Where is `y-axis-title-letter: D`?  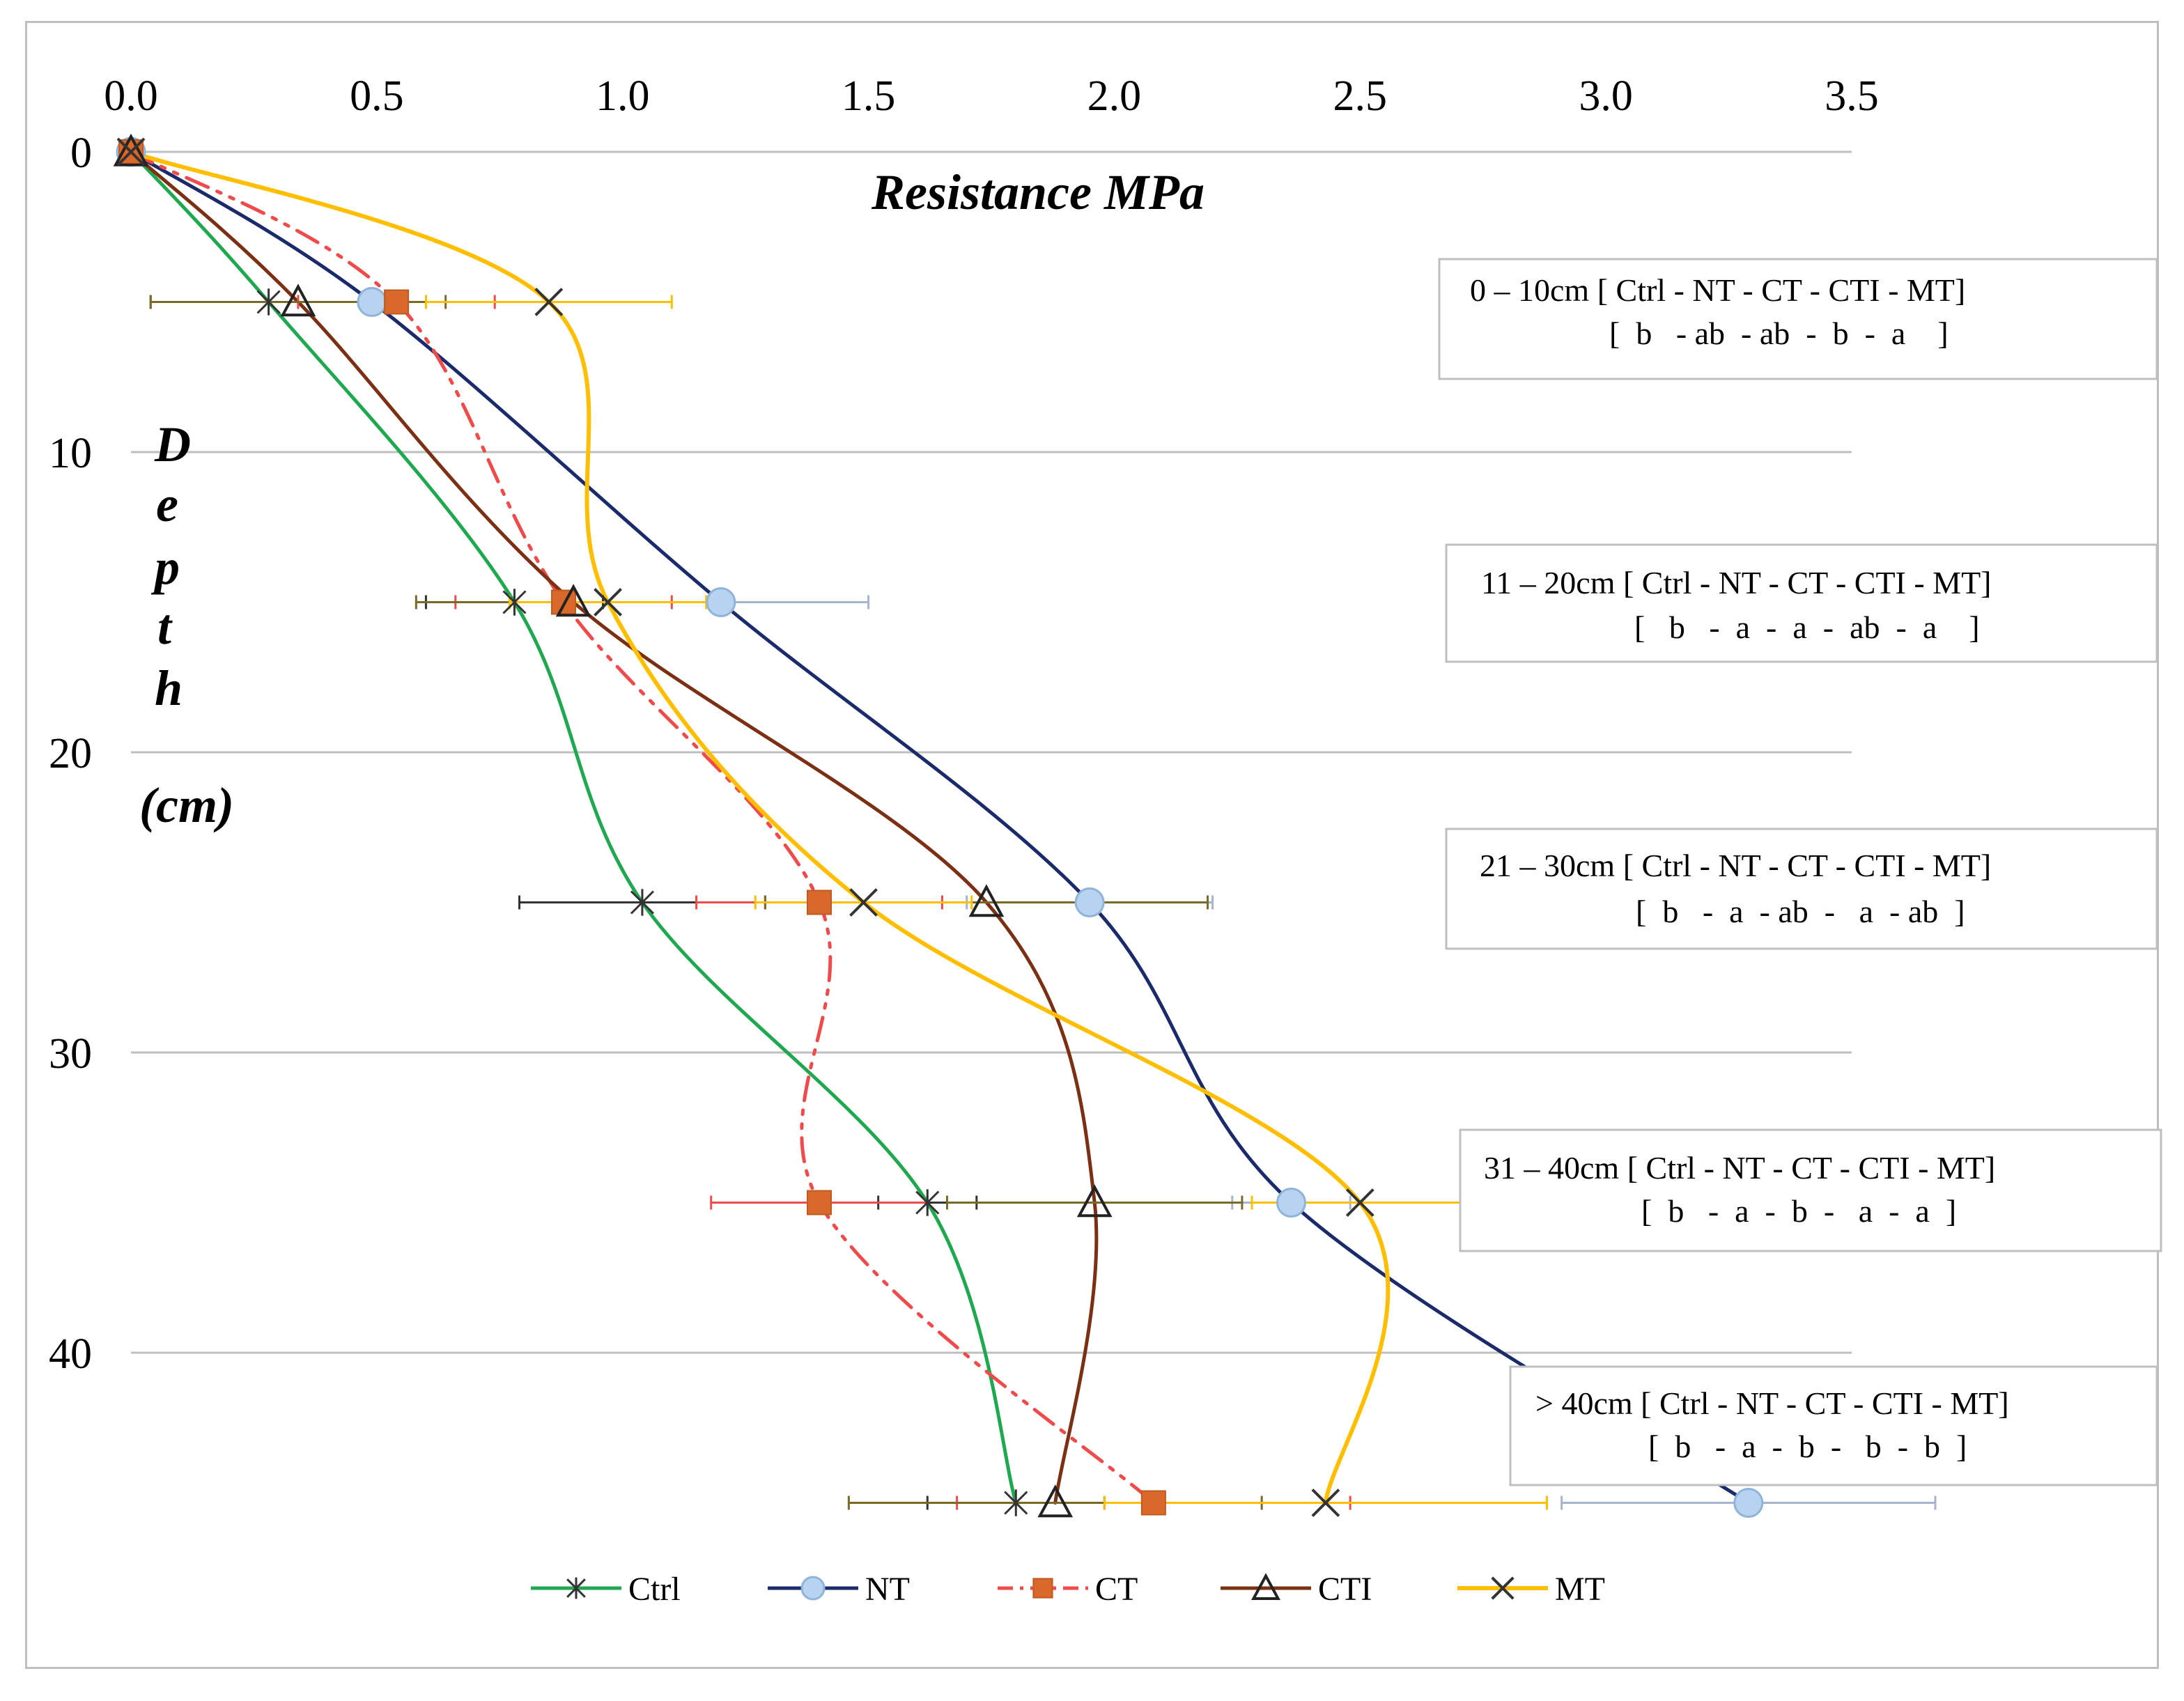 y-axis-title-letter: D is located at coordinates (172, 444).